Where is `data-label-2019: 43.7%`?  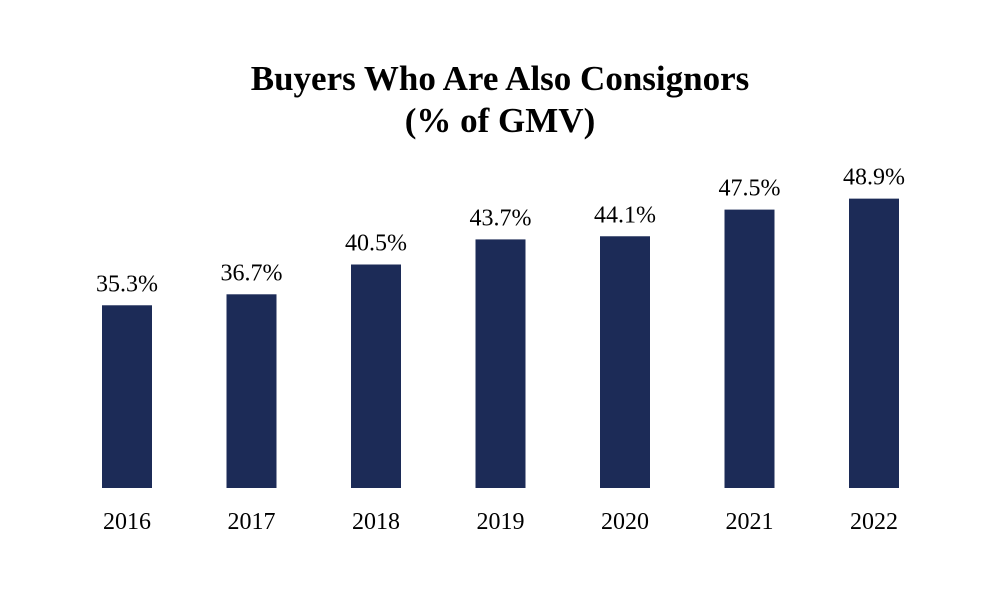
data-label-2019: 43.7% is located at coordinates (501, 218).